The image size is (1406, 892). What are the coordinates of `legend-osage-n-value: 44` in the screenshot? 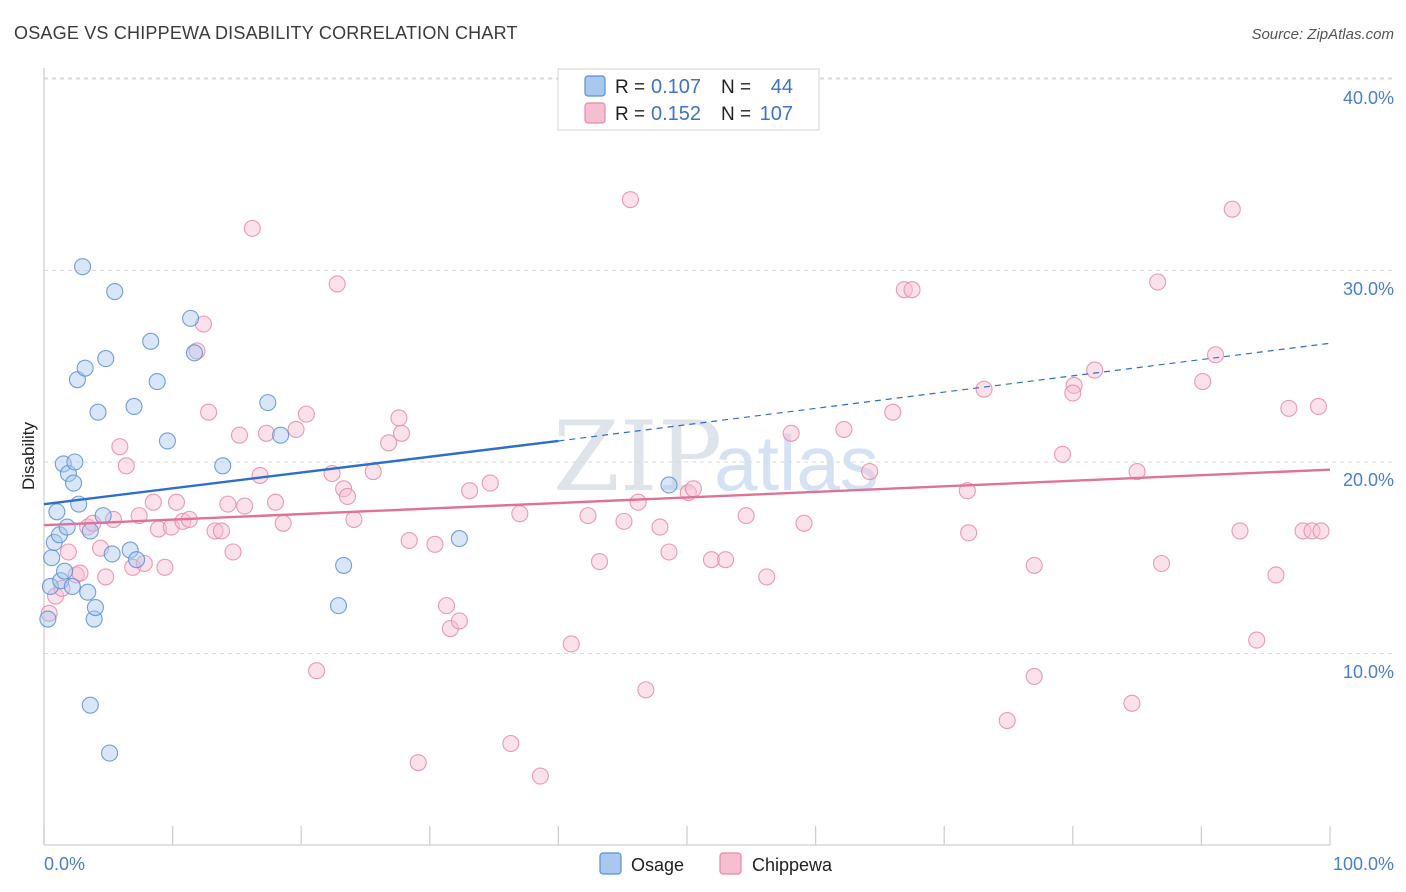 It's located at (782, 87).